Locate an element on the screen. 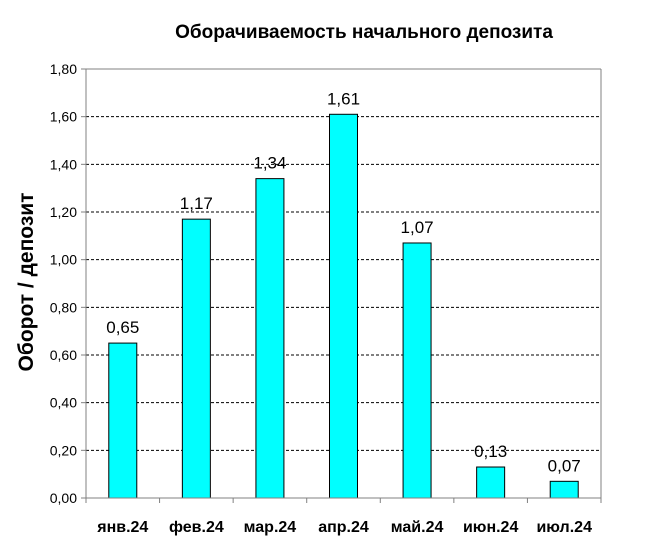 This screenshot has height=556, width=652. data-label: 1,61 is located at coordinates (343, 98).